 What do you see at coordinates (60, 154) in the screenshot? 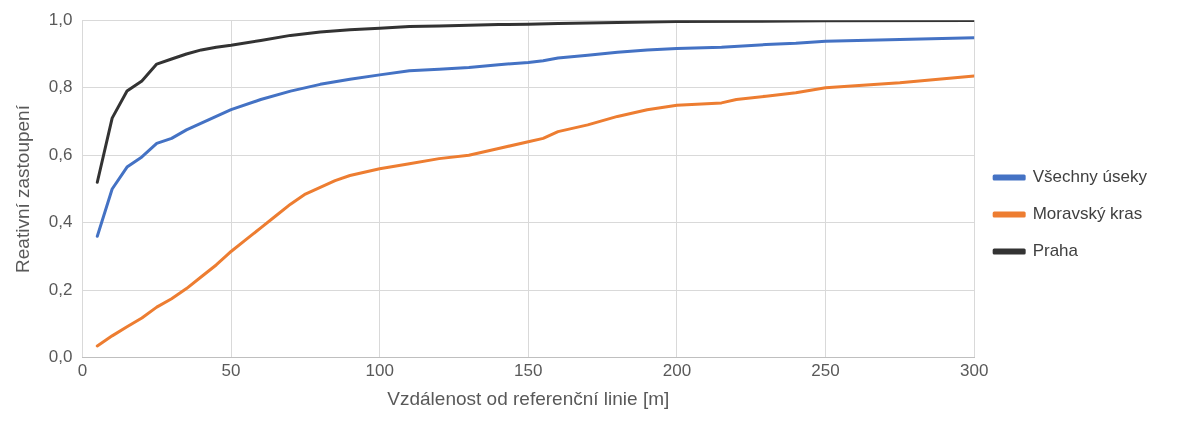
I see `y-tick-label: 0,6` at bounding box center [60, 154].